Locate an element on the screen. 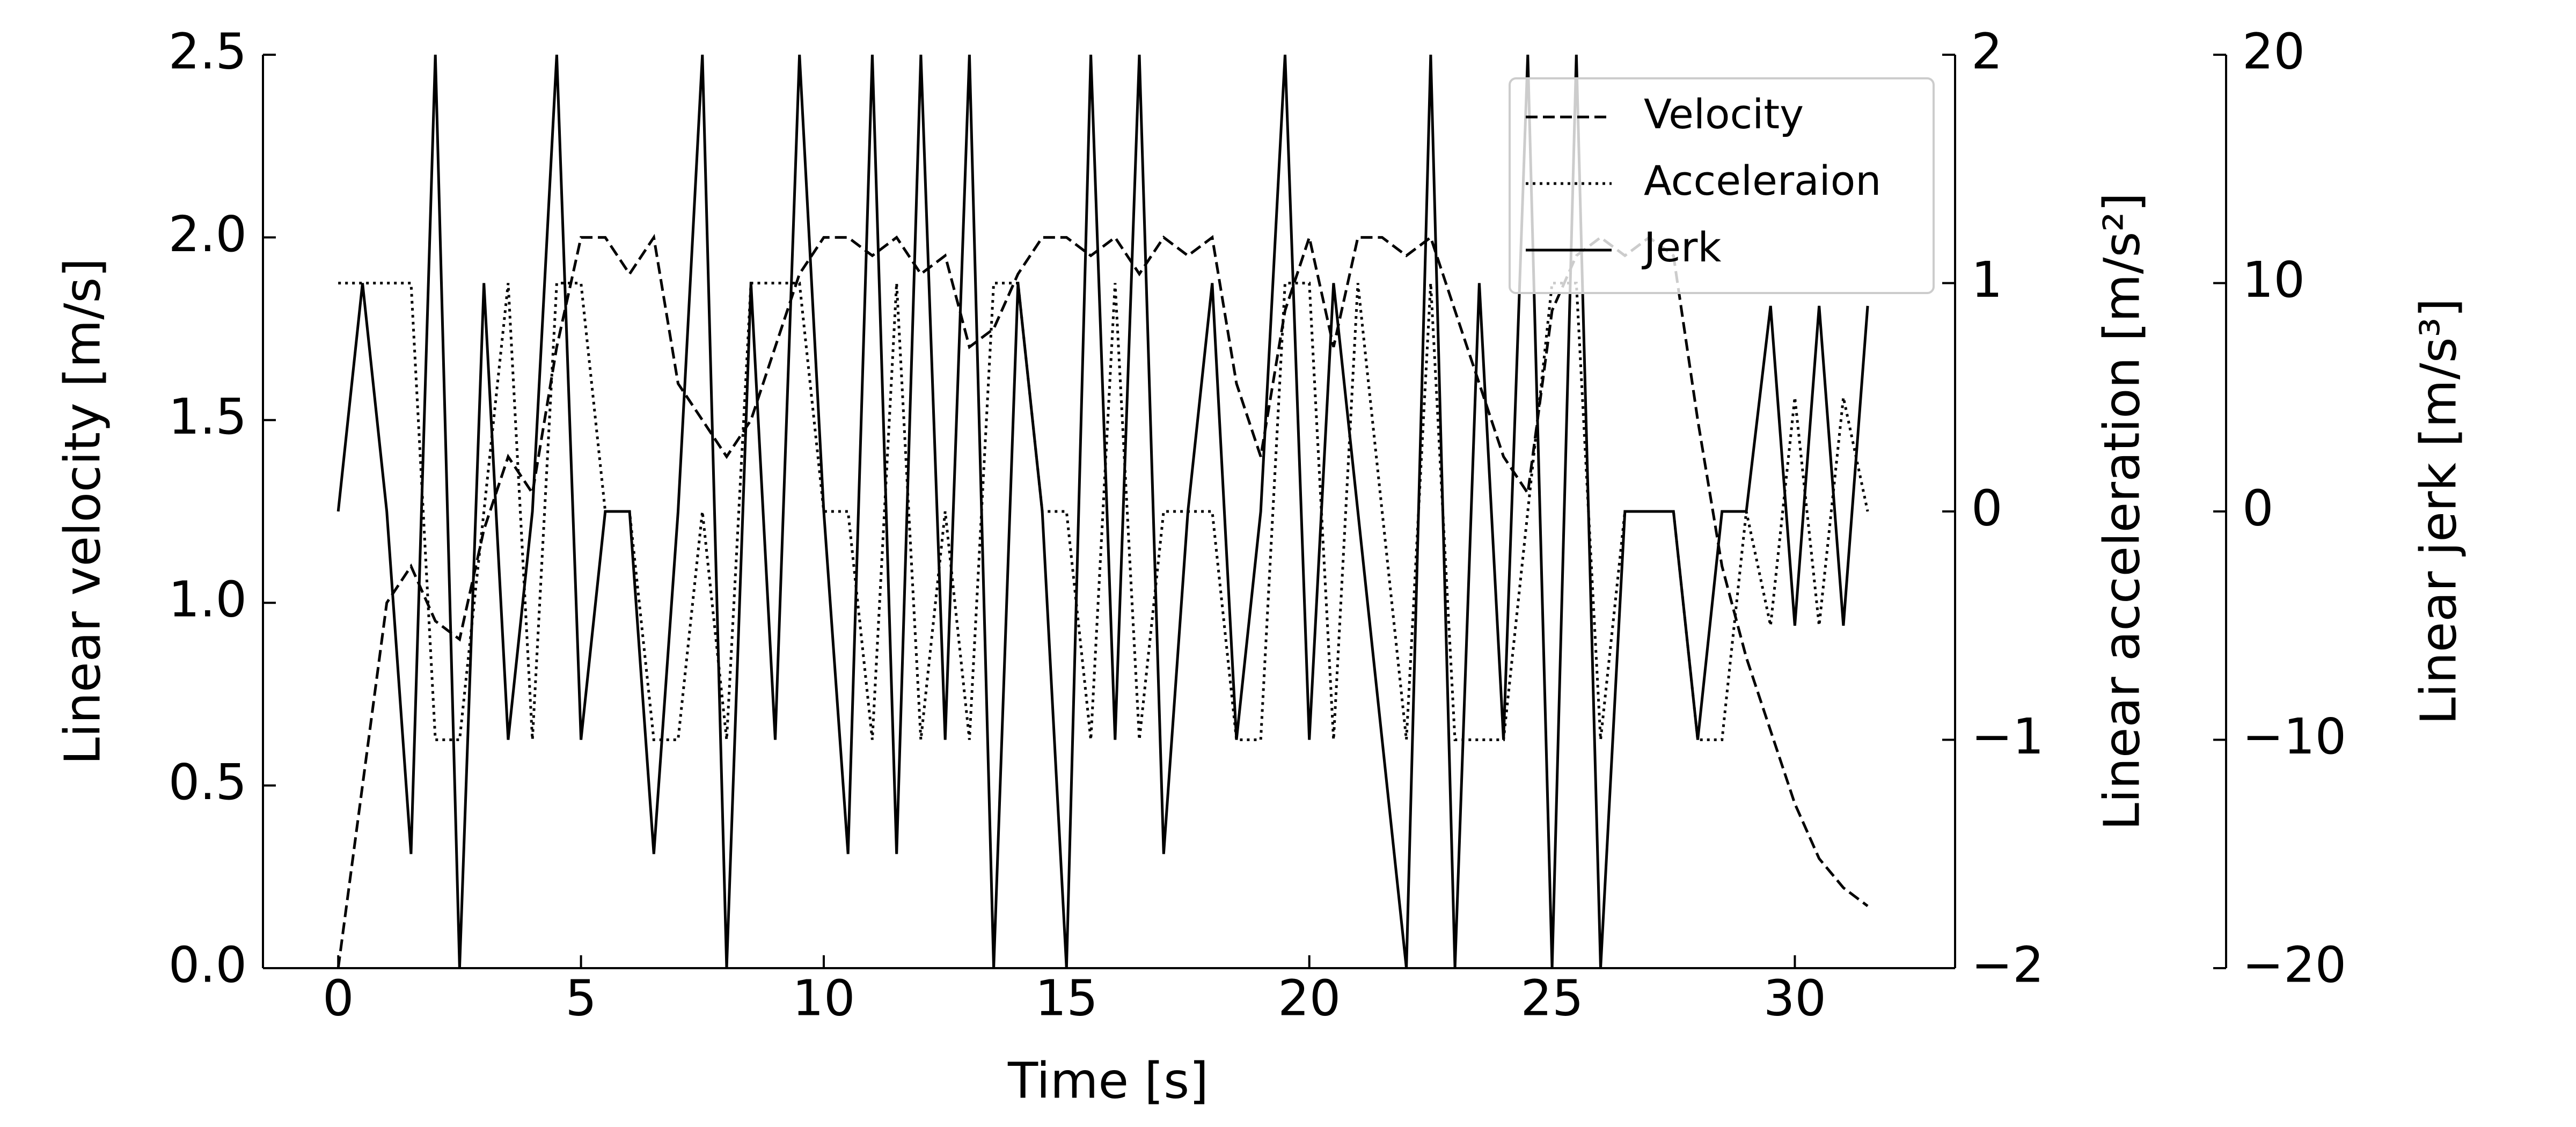  x-tick-label: 0 is located at coordinates (338, 998).